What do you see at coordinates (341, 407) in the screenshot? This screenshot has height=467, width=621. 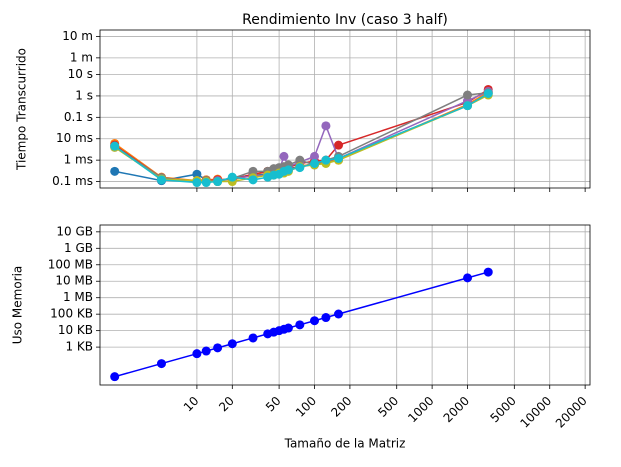 I see `x-tick-label: 200` at bounding box center [341, 407].